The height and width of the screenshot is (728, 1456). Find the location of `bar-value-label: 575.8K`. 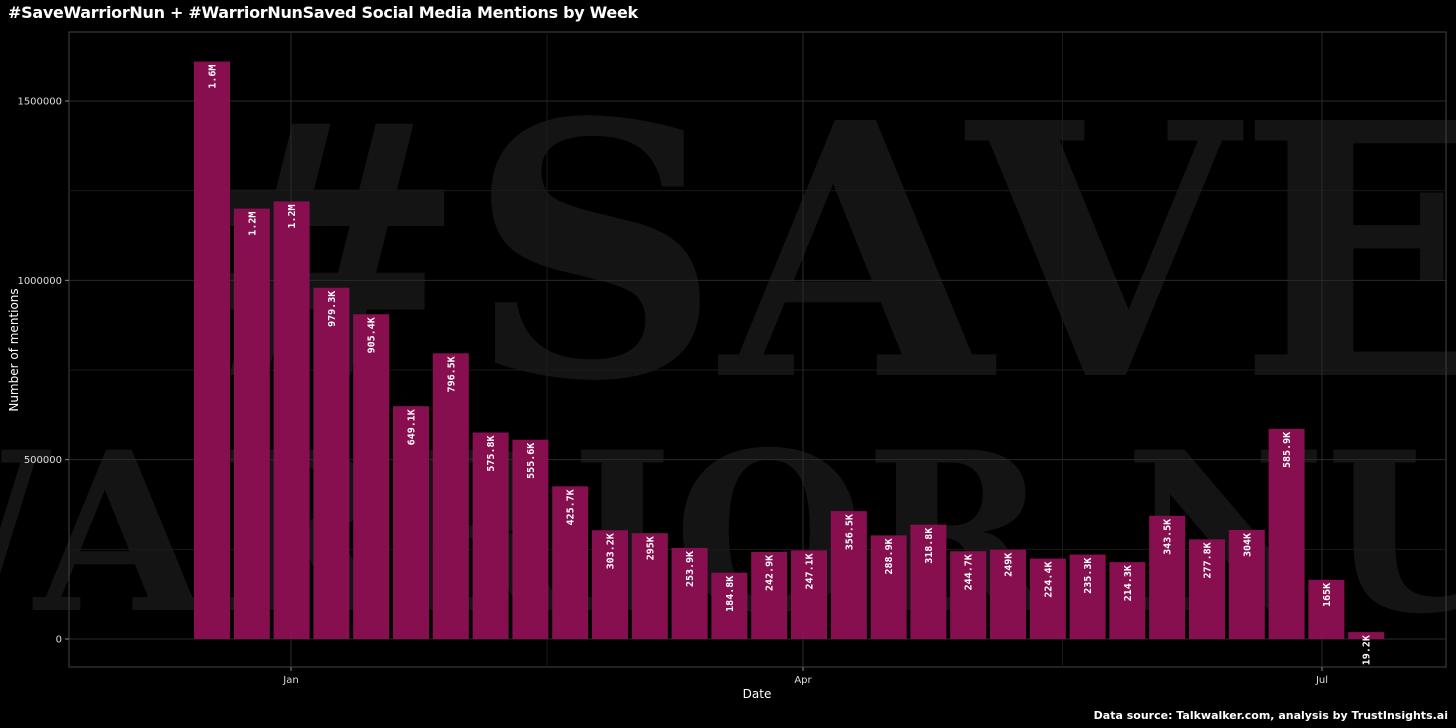

bar-value-label: 575.8K is located at coordinates (491, 453).